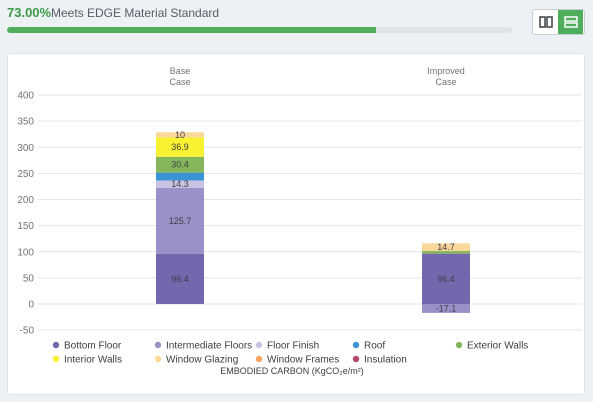  I want to click on data-label: 14.7, so click(446, 247).